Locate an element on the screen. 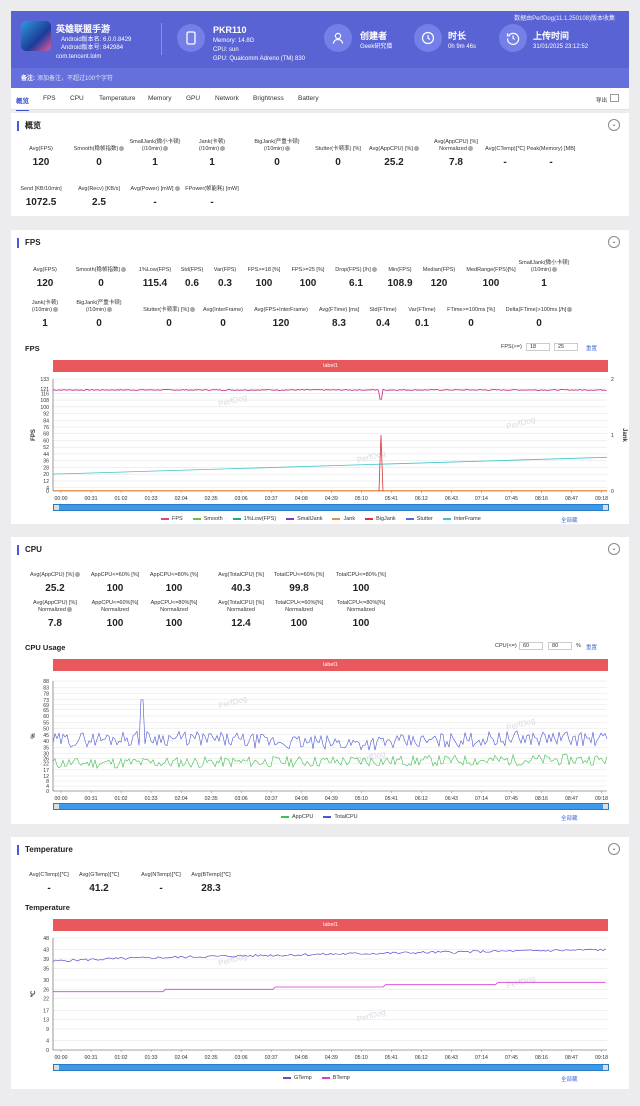  tab-battery: Battery is located at coordinates (308, 98).